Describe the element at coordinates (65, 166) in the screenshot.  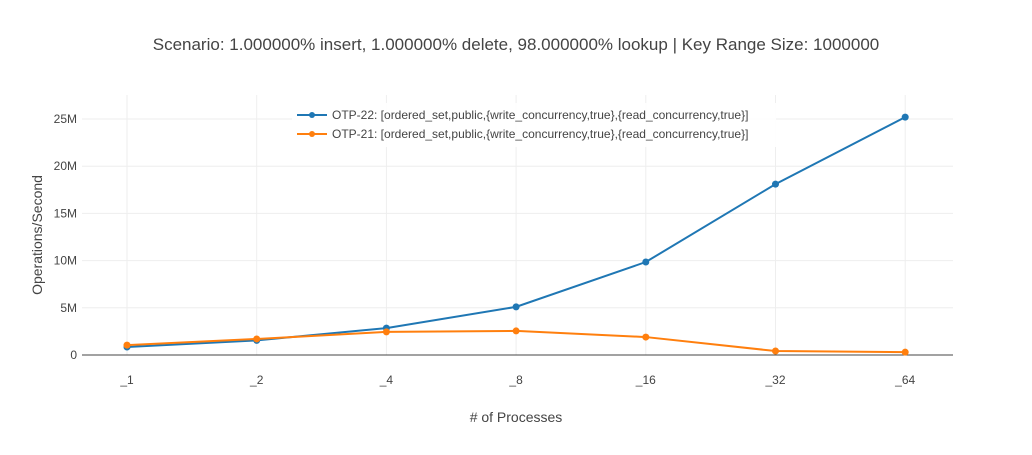
I see `y-tick-label: 20M` at that location.